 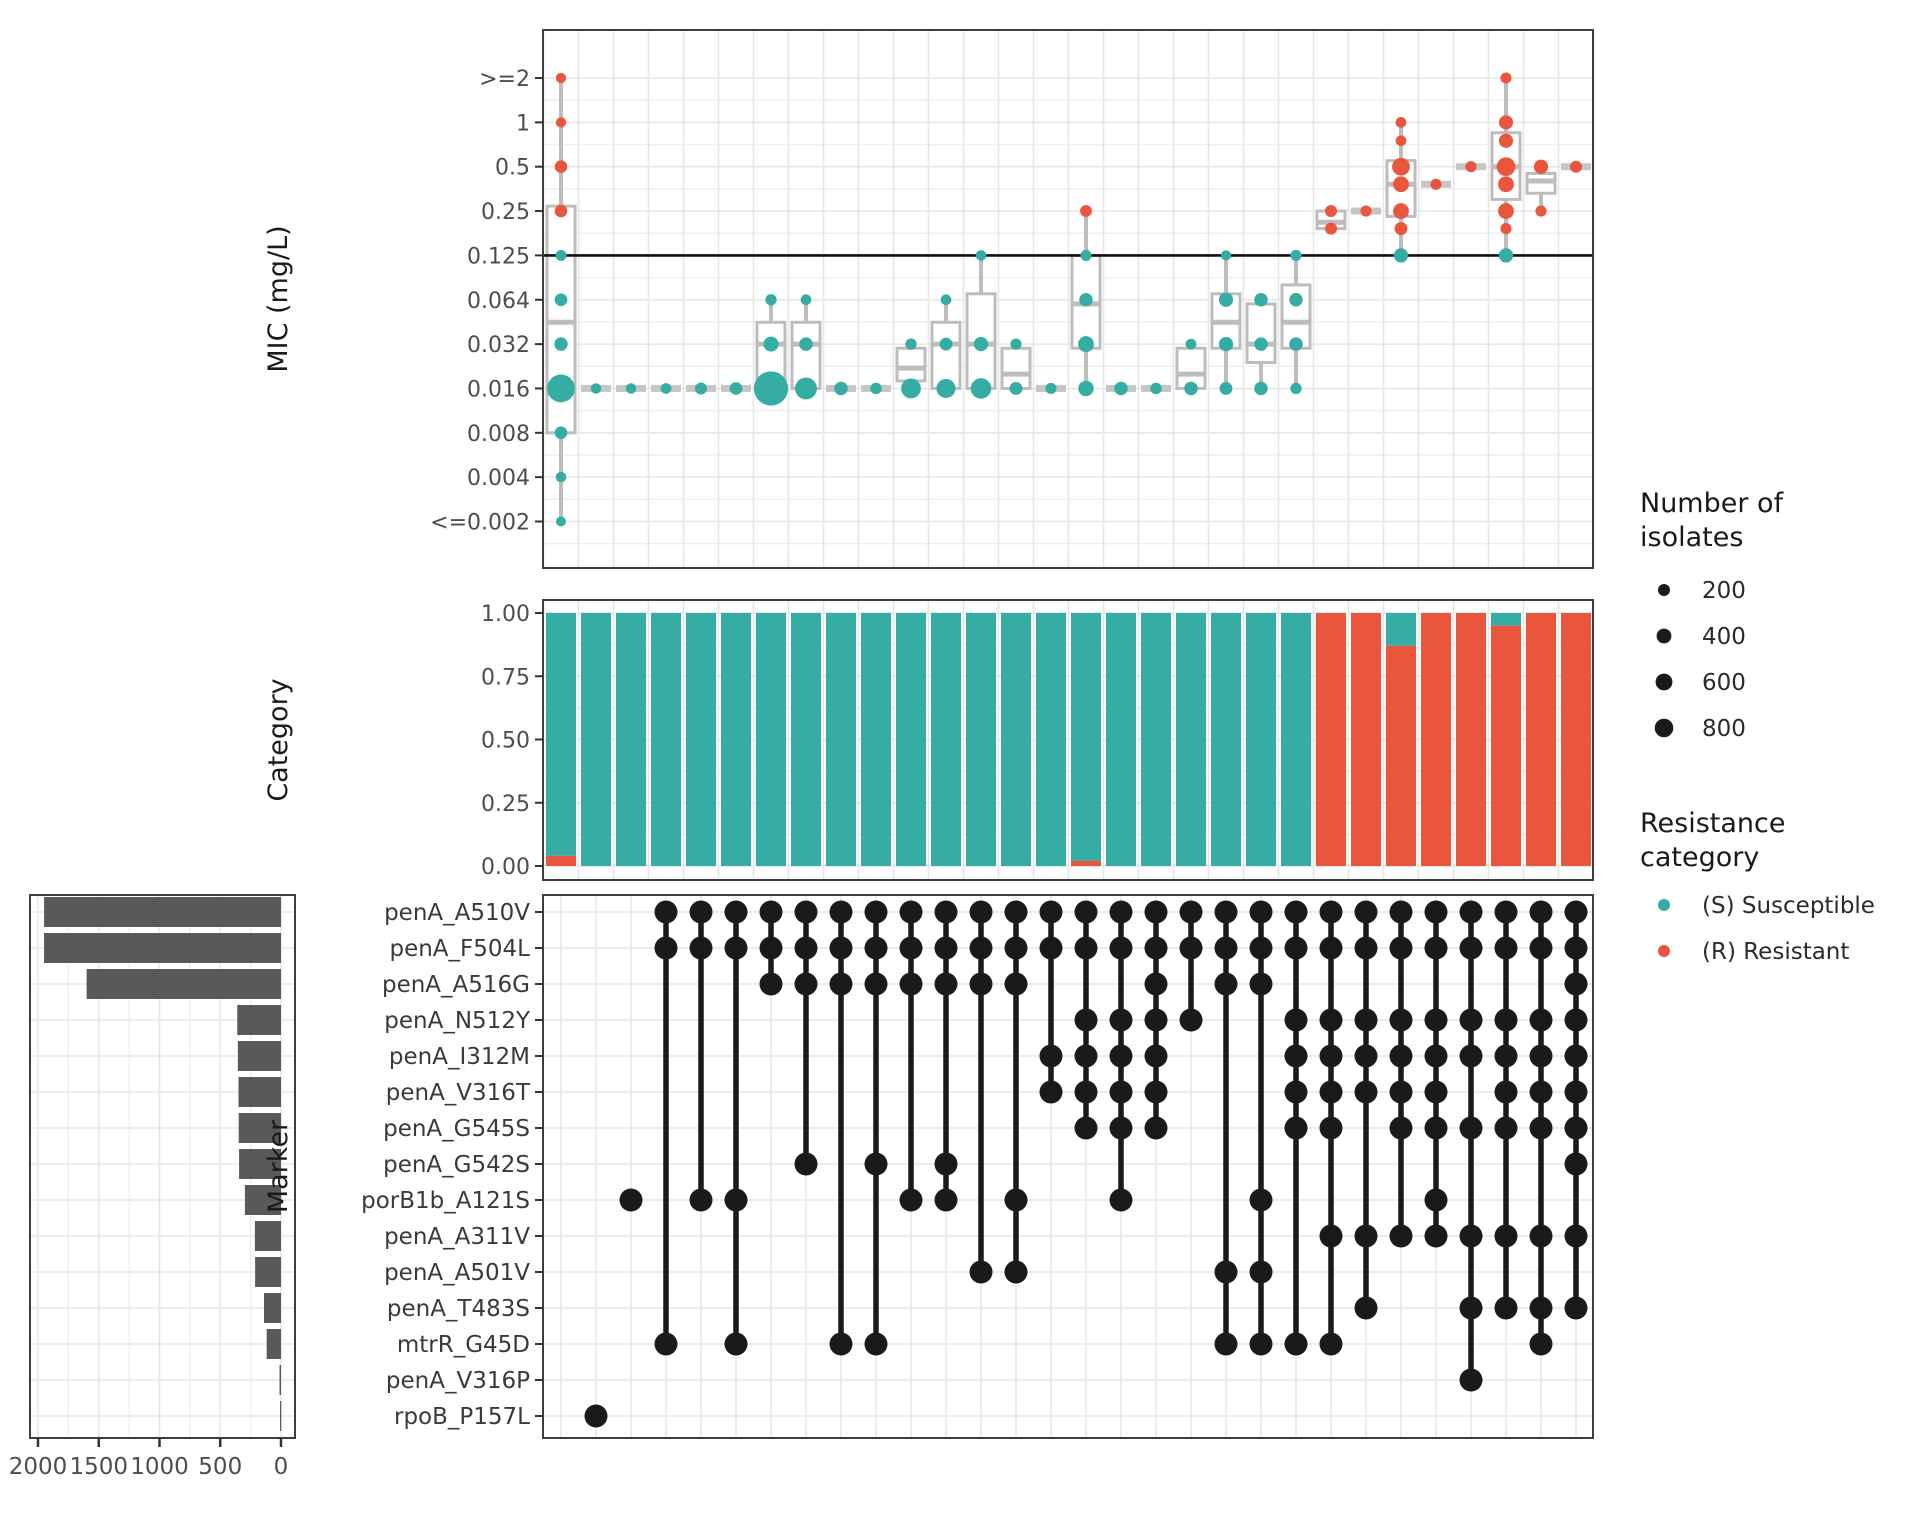 I want to click on size-legend-label: 200, so click(x=1724, y=591).